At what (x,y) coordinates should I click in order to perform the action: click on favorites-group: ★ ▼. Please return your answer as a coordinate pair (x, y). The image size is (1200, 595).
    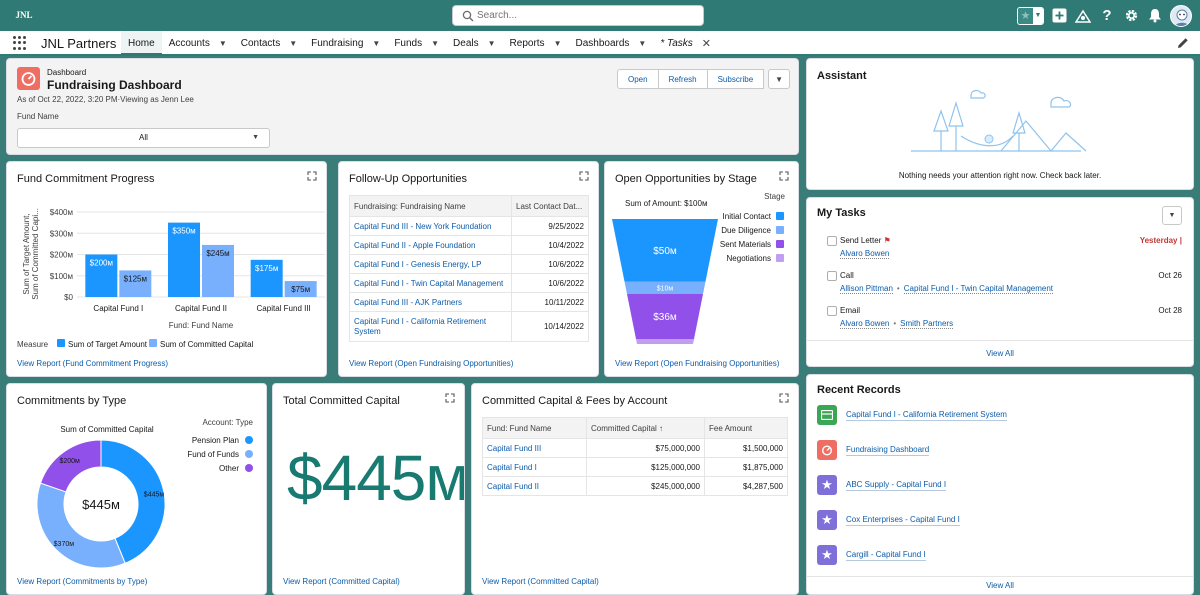
    Looking at the image, I should click on (1030, 15).